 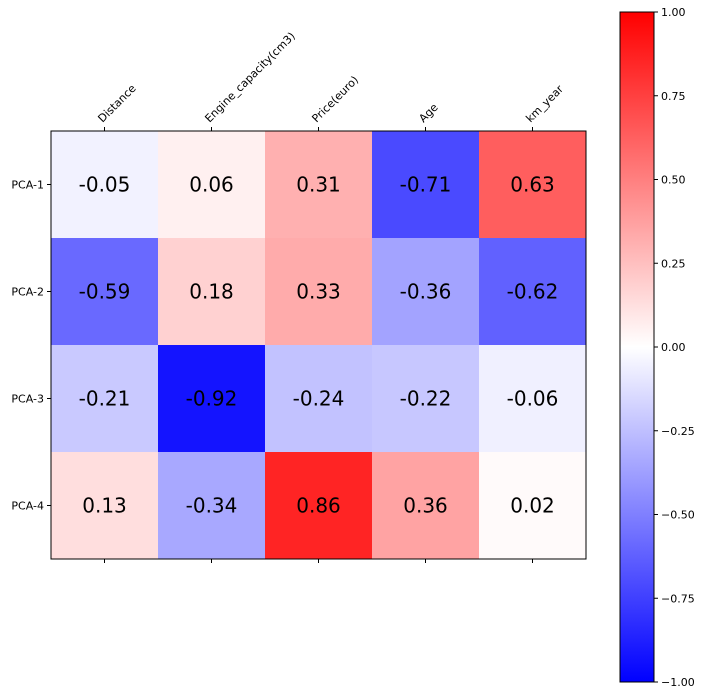 I want to click on cell-value-label: -0.24, so click(x=319, y=399).